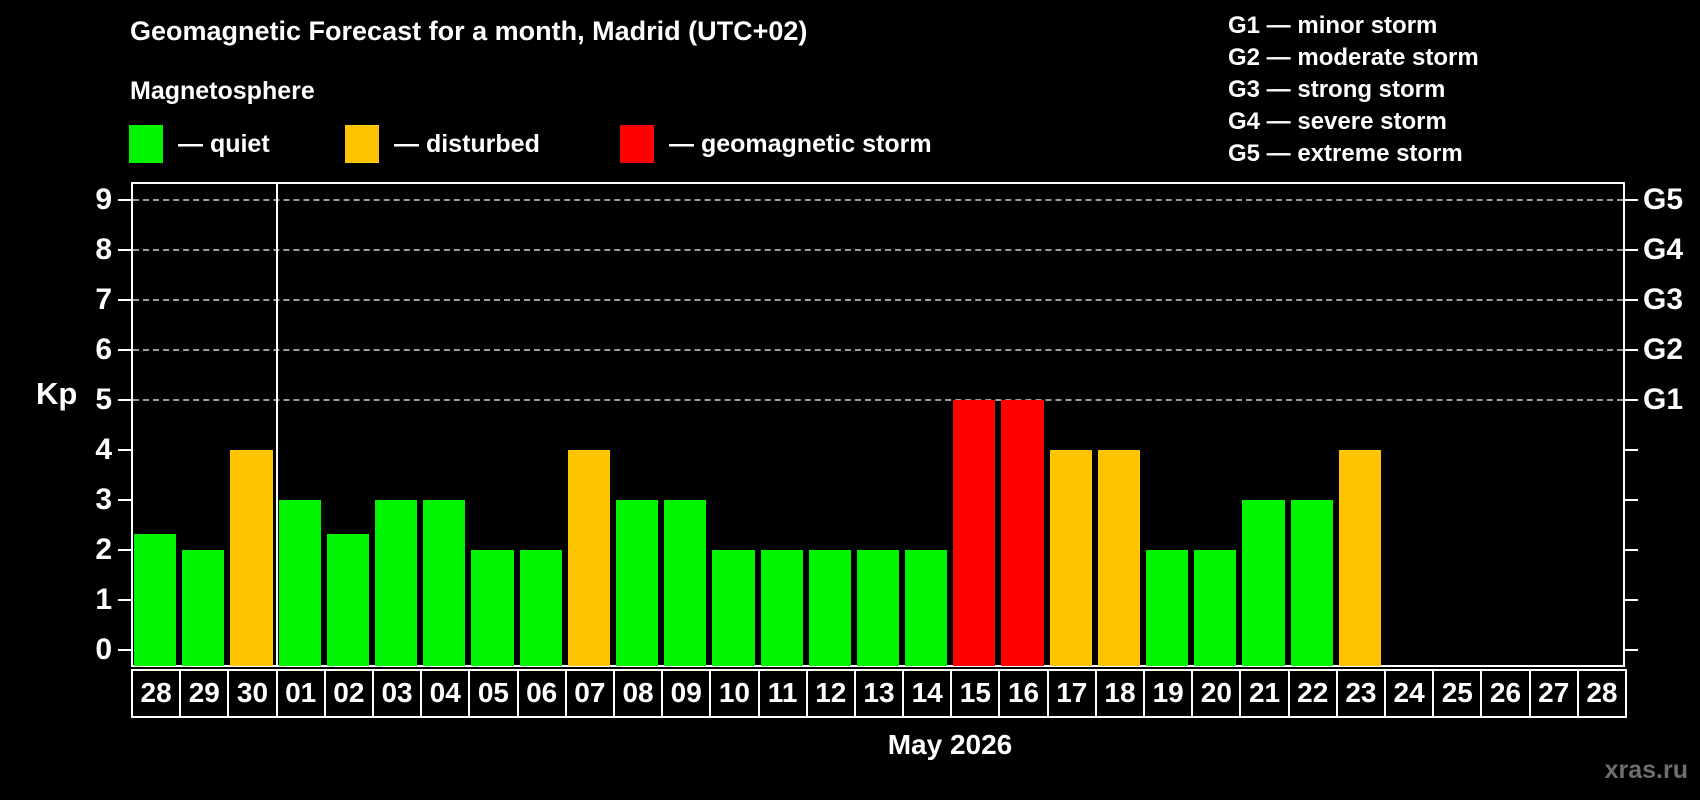 This screenshot has width=1700, height=800. What do you see at coordinates (1216, 693) in the screenshot?
I see `date-cell-20: 20` at bounding box center [1216, 693].